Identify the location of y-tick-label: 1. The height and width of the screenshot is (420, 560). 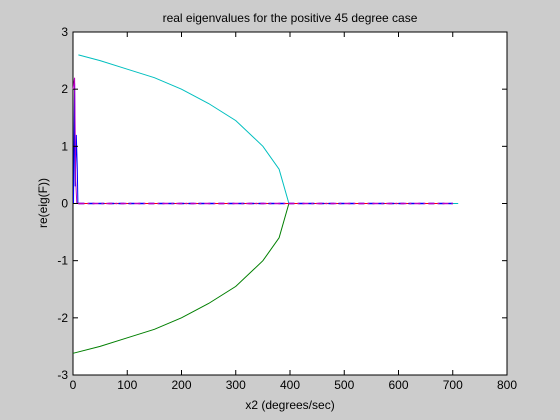
(64, 146).